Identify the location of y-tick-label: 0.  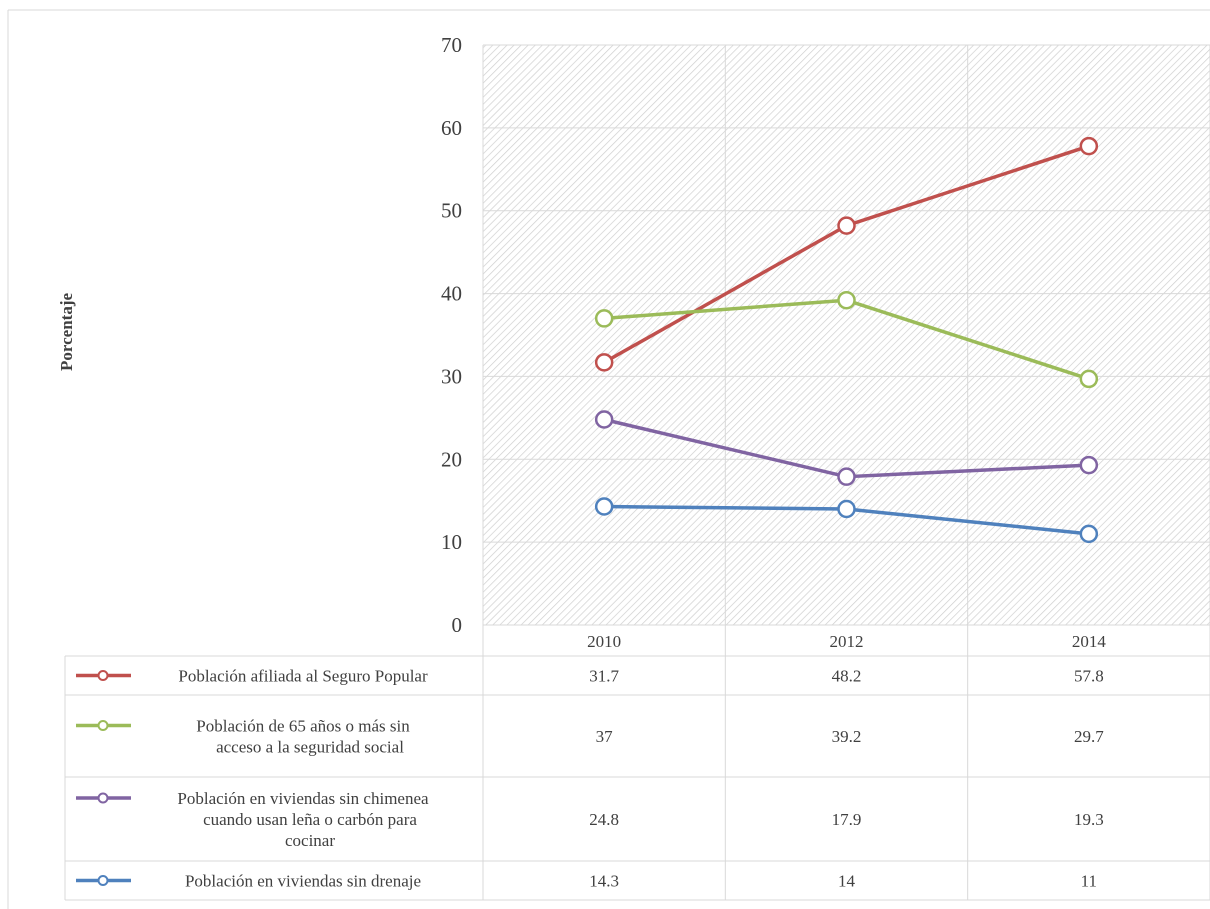
(457, 625).